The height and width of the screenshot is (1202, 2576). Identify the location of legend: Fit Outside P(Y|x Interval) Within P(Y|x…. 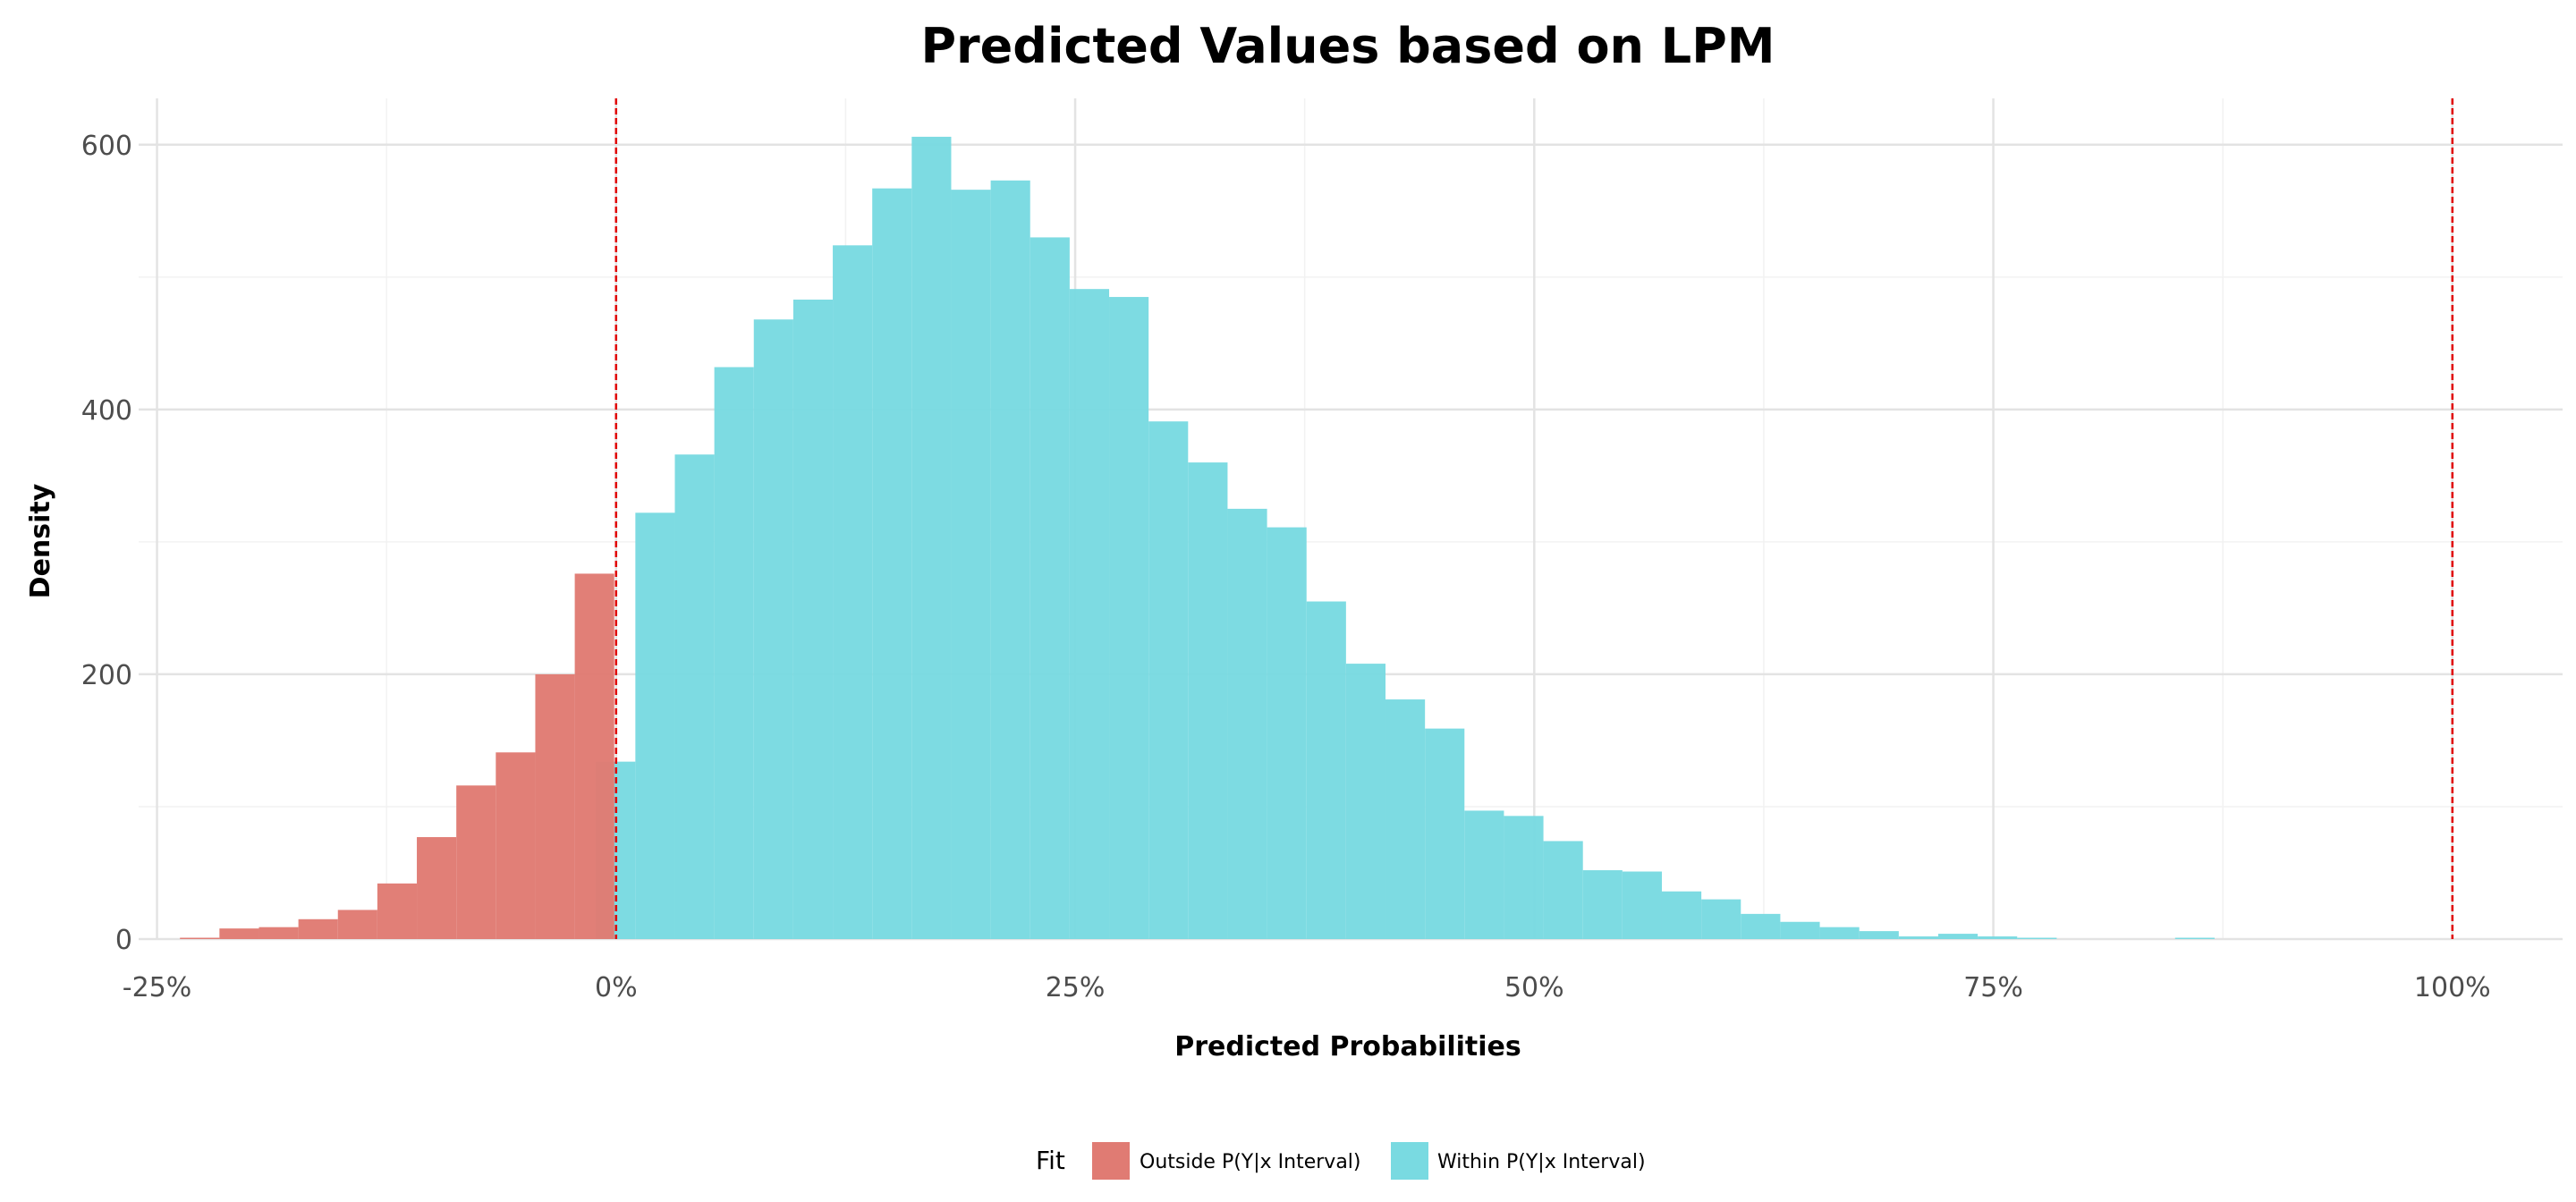
(1341, 1161).